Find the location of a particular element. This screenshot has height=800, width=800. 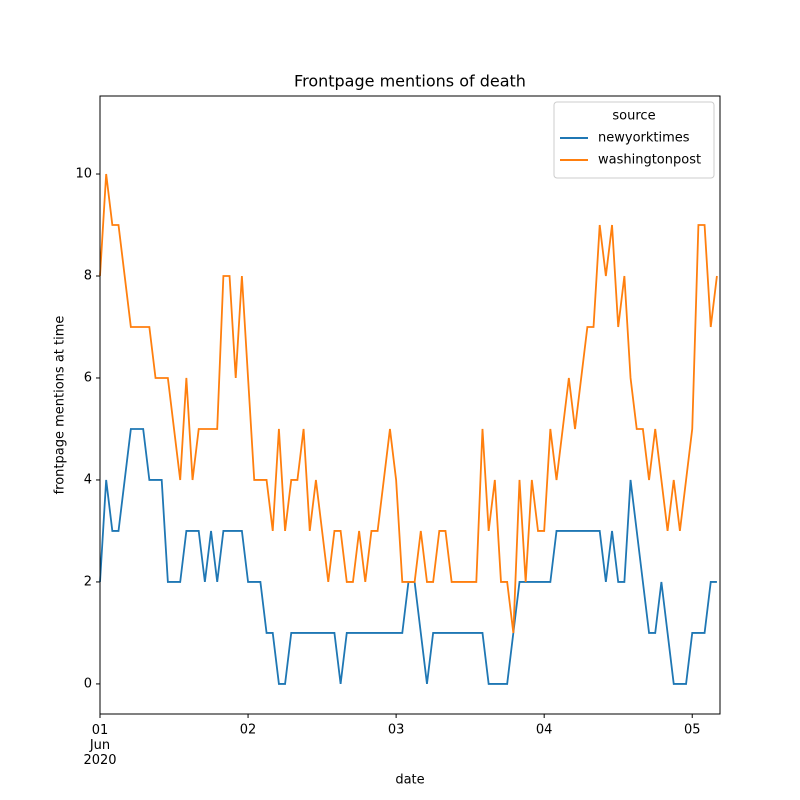

y-tick-label: 0 is located at coordinates (88, 683).